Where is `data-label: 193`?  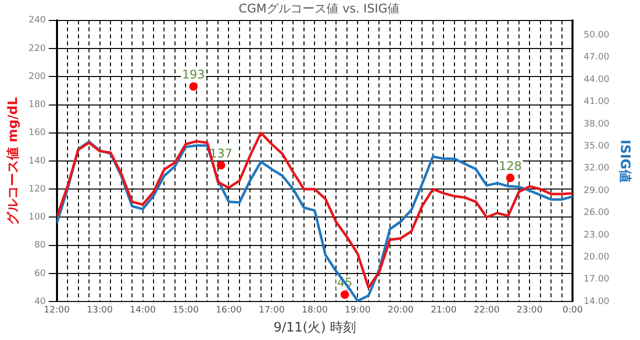
data-label: 193 is located at coordinates (193, 75).